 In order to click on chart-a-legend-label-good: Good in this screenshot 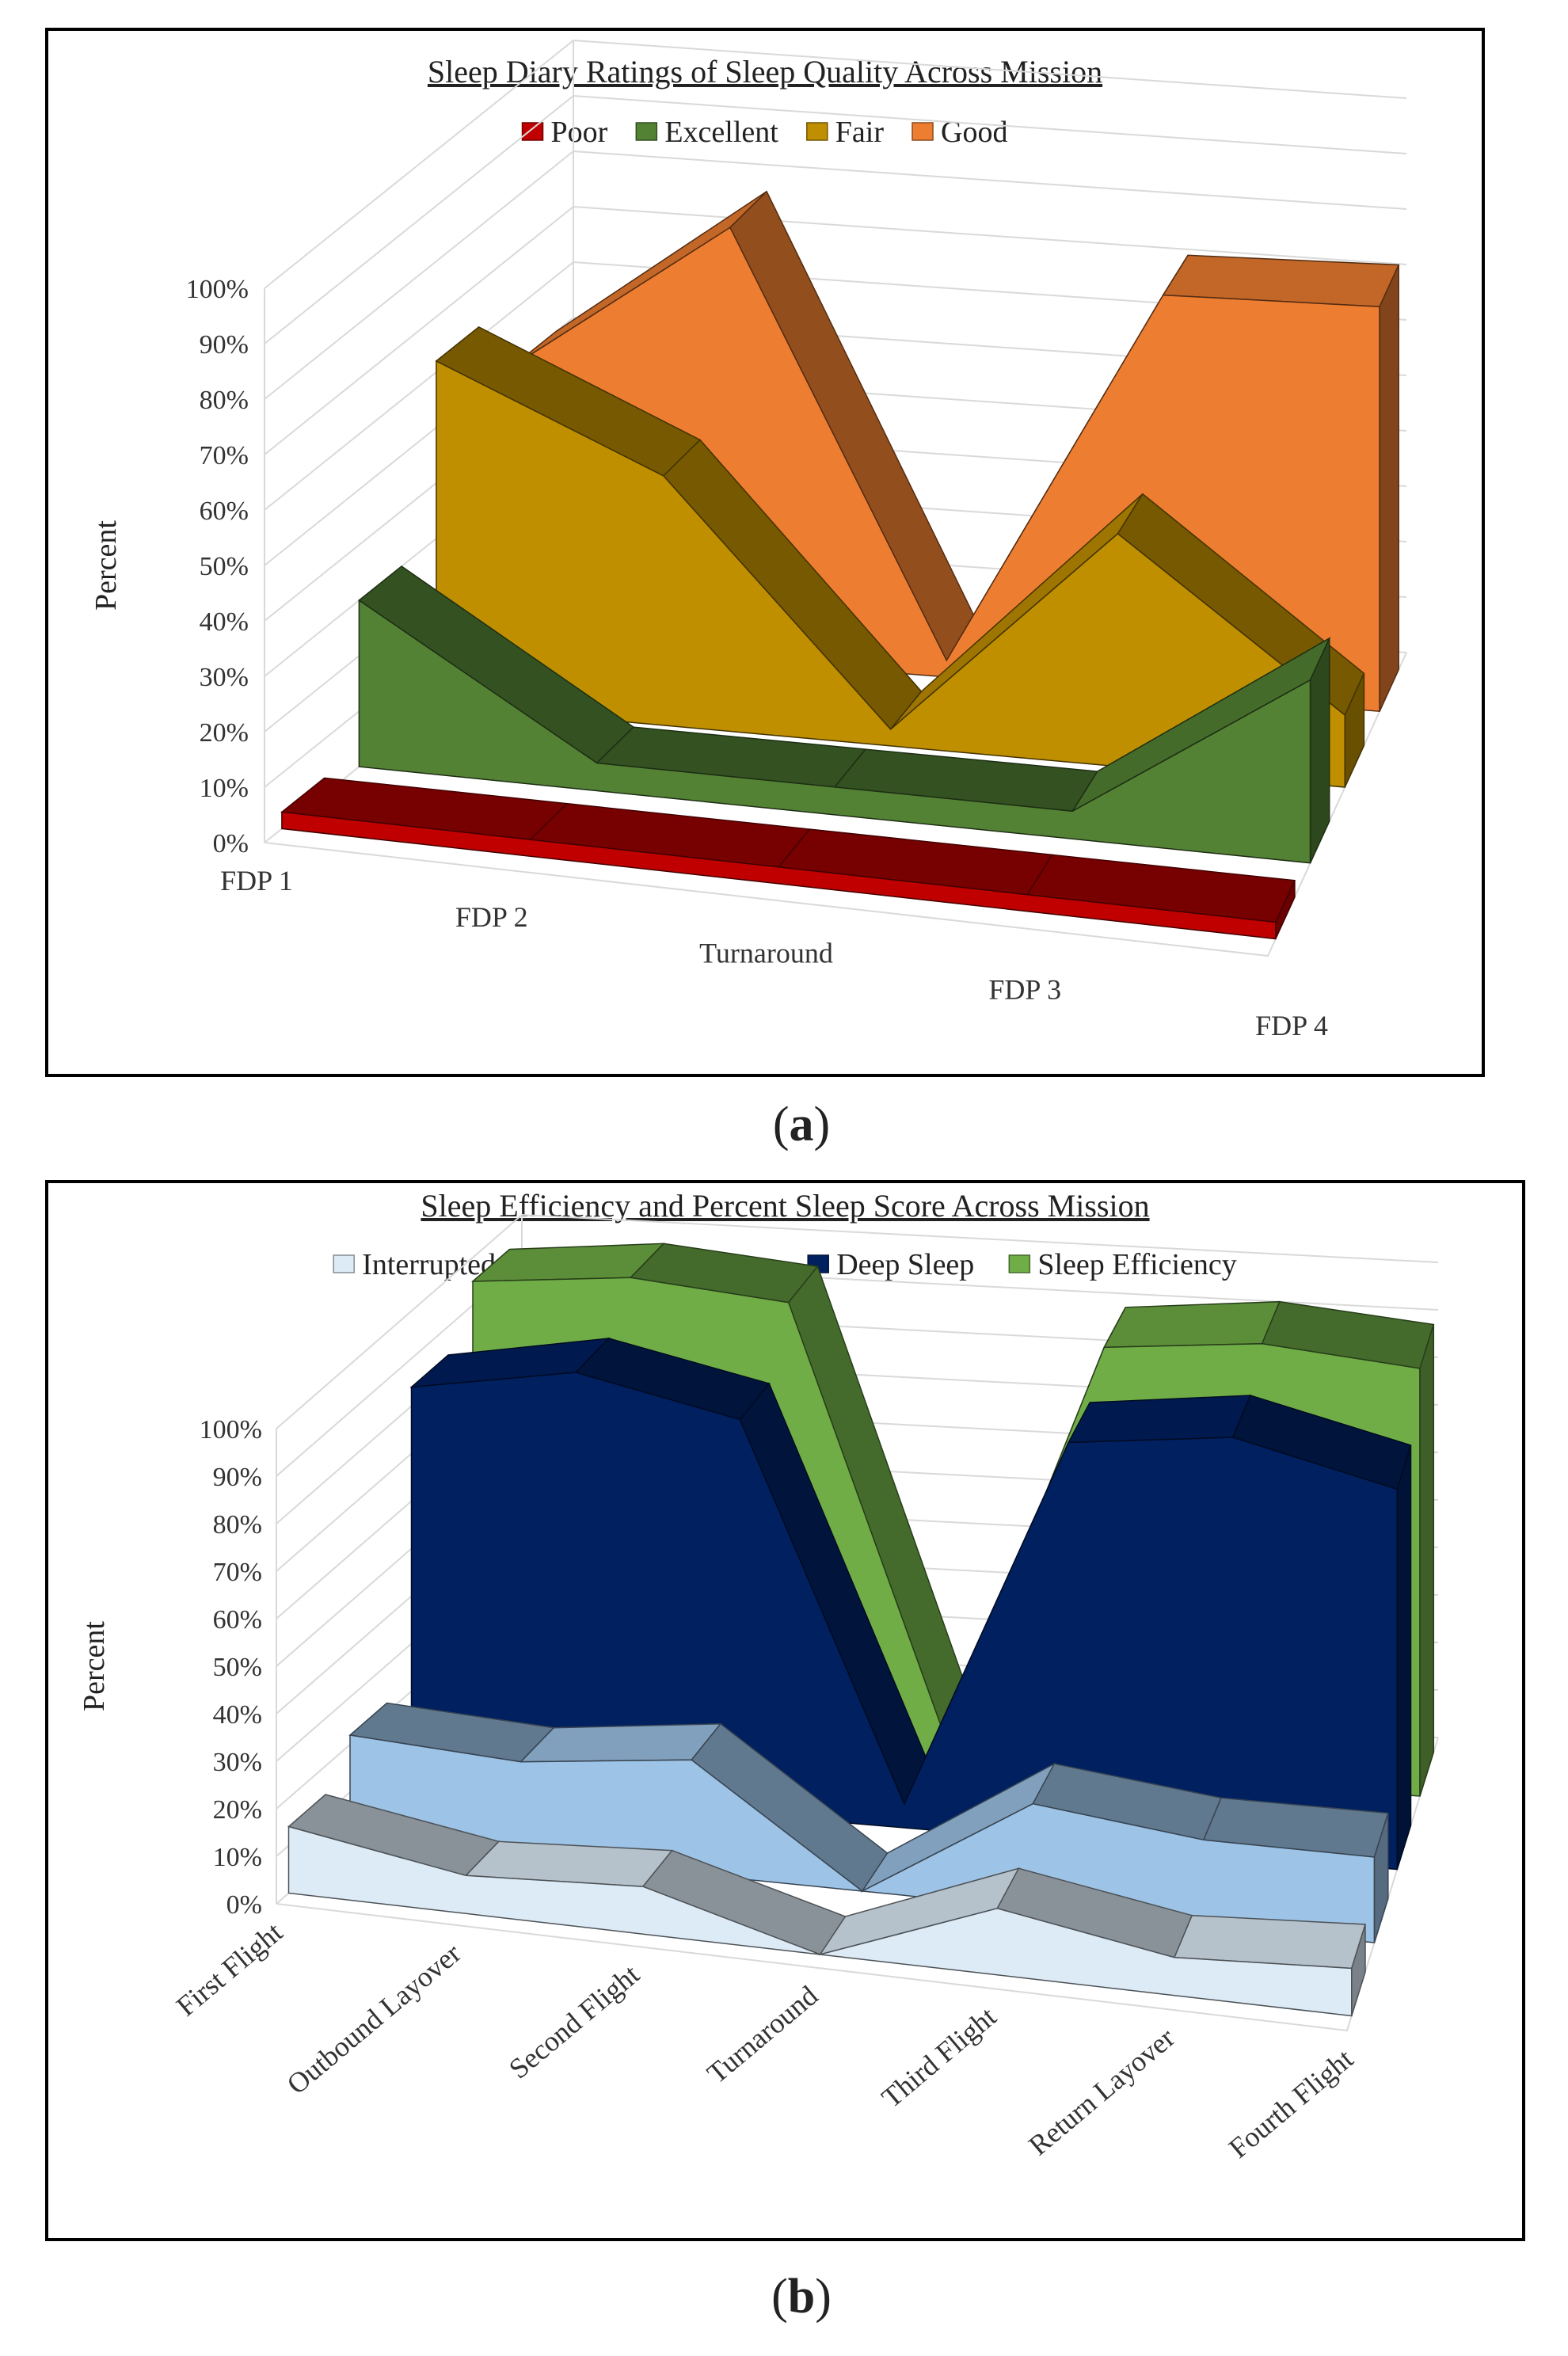, I will do `click(974, 132)`.